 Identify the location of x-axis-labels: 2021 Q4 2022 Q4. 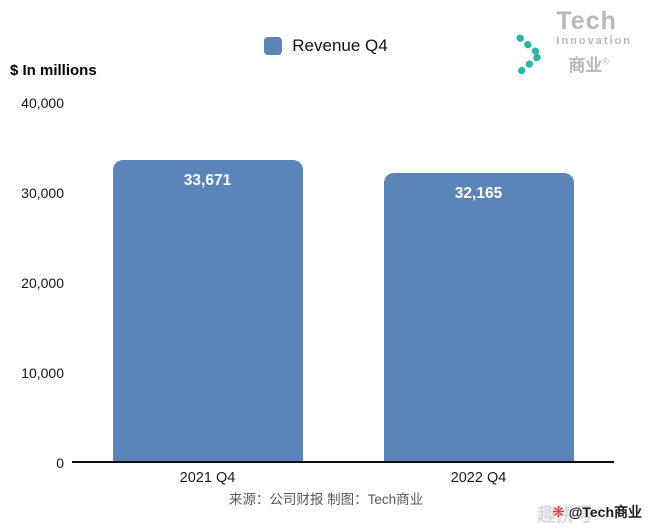
(343, 478).